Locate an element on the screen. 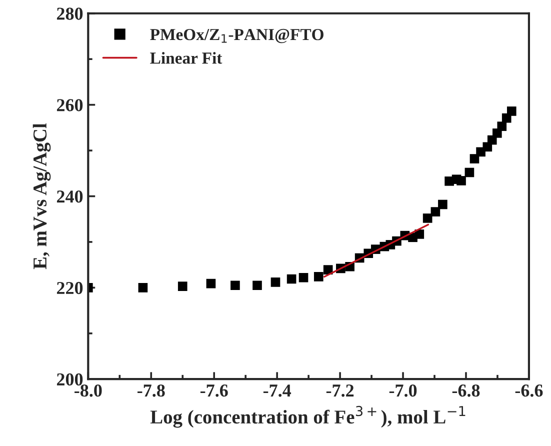  x-tick-label: -7.6 is located at coordinates (214, 390).